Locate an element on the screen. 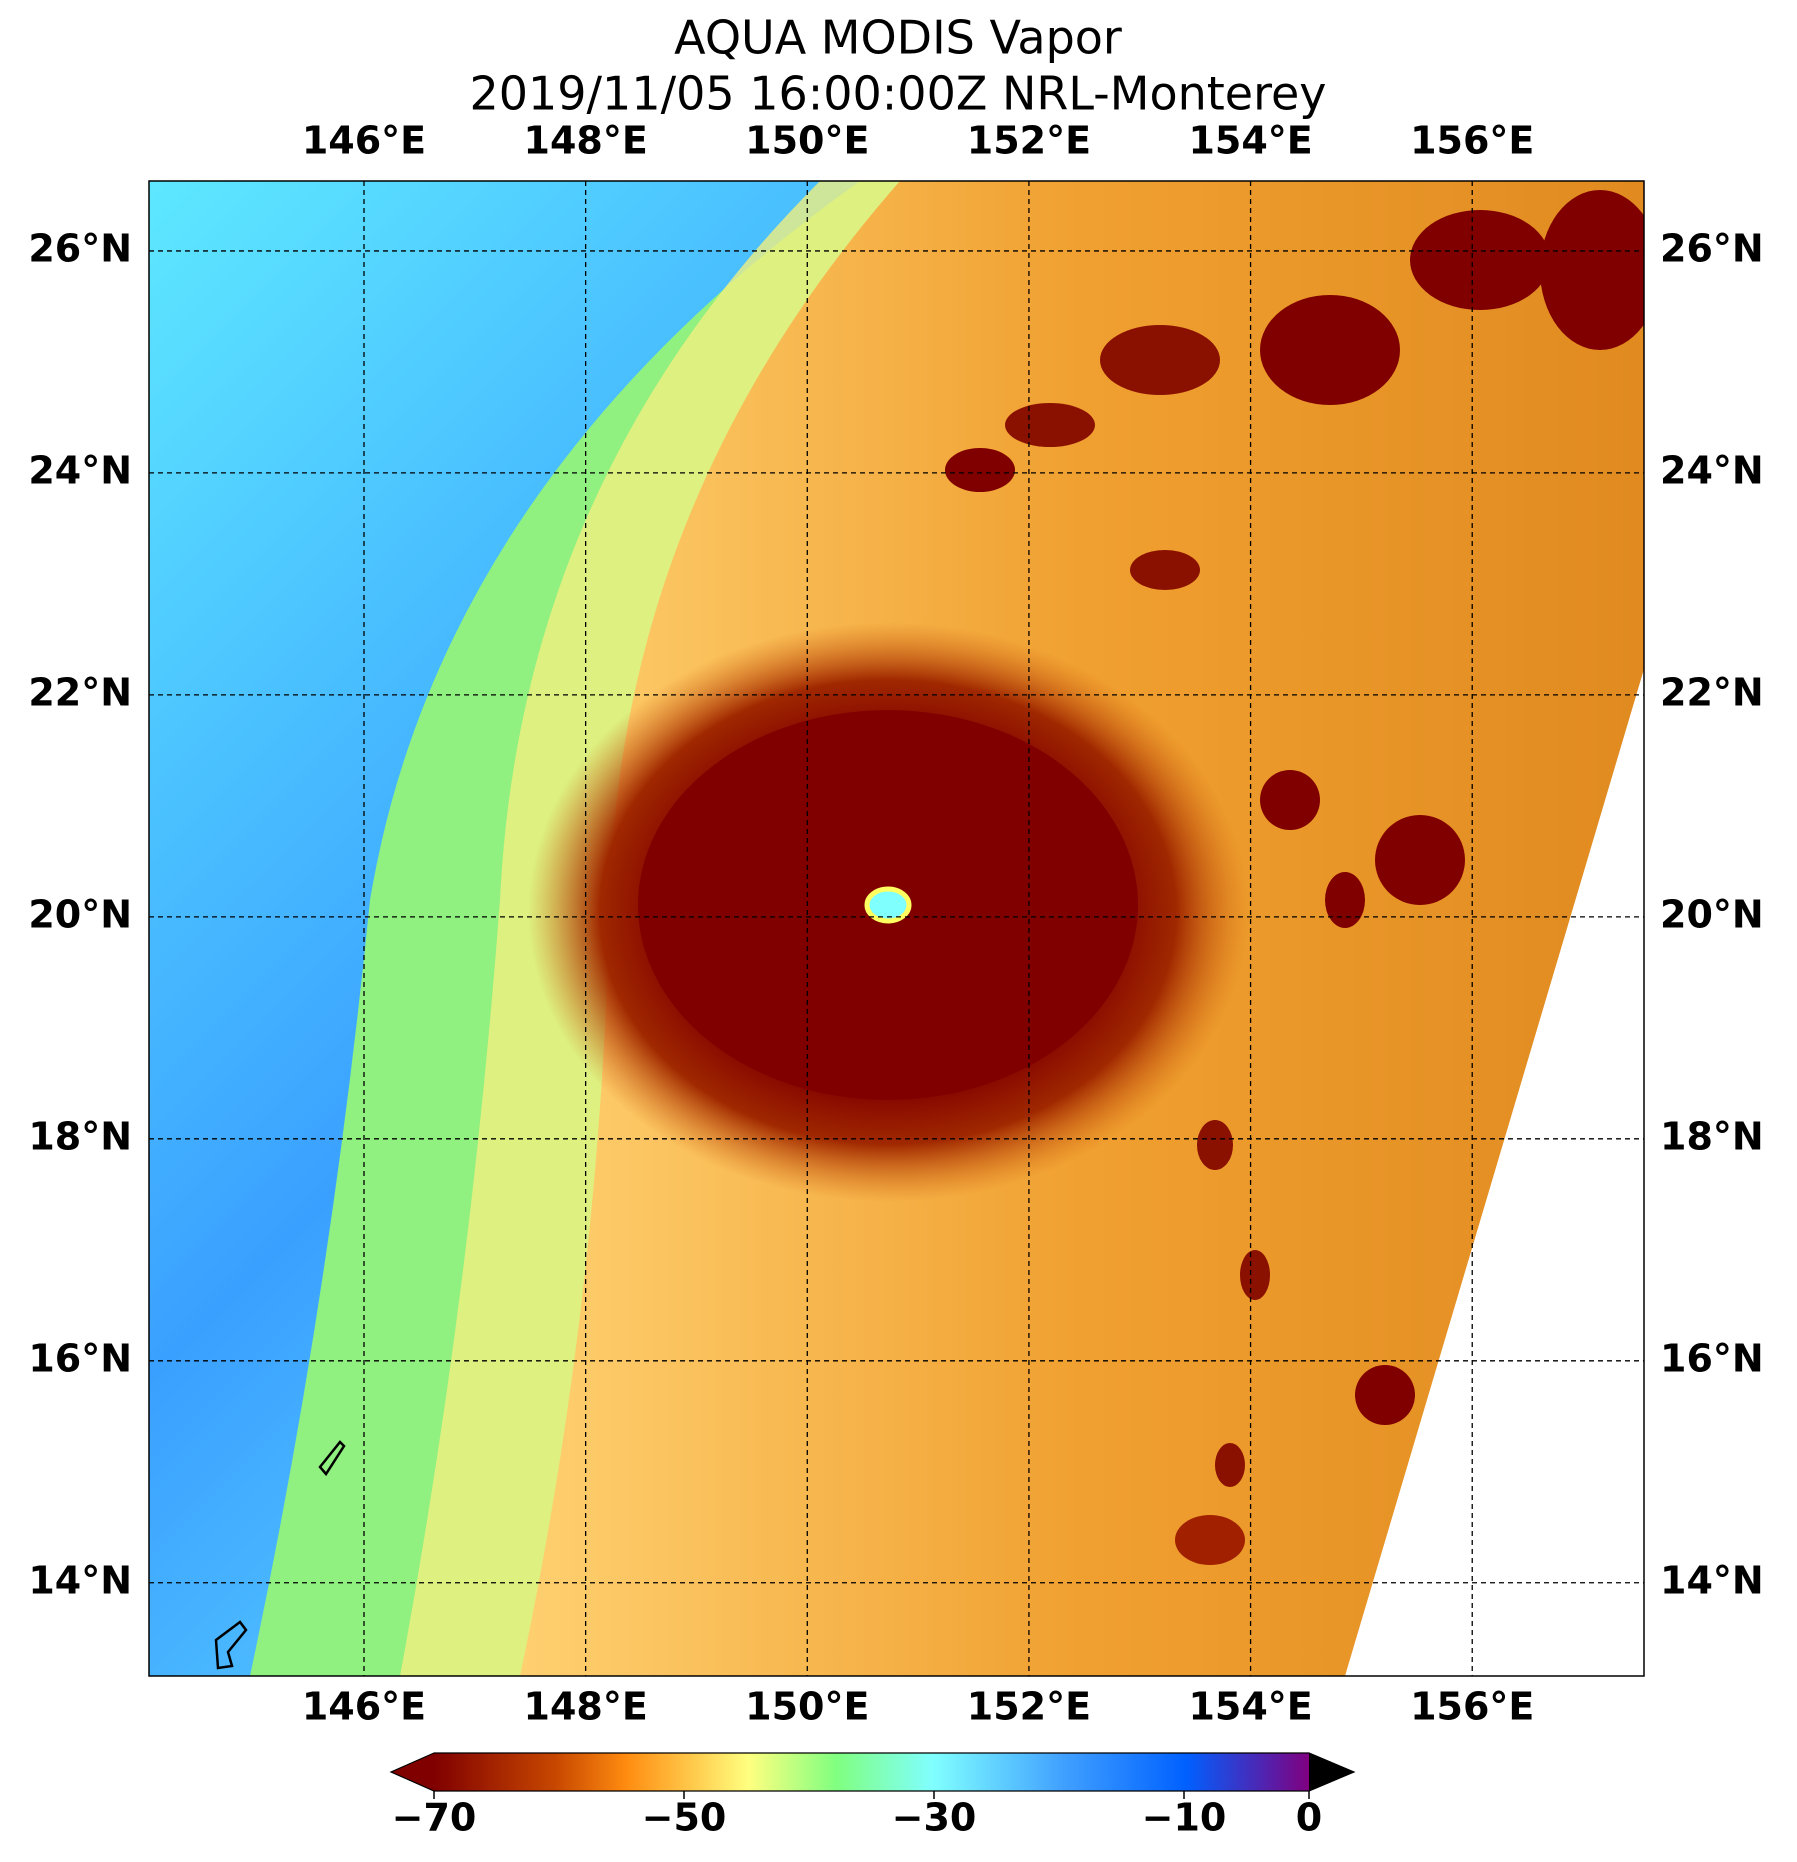 The image size is (1797, 1862). colorbar-tick-label: −30 is located at coordinates (934, 1818).